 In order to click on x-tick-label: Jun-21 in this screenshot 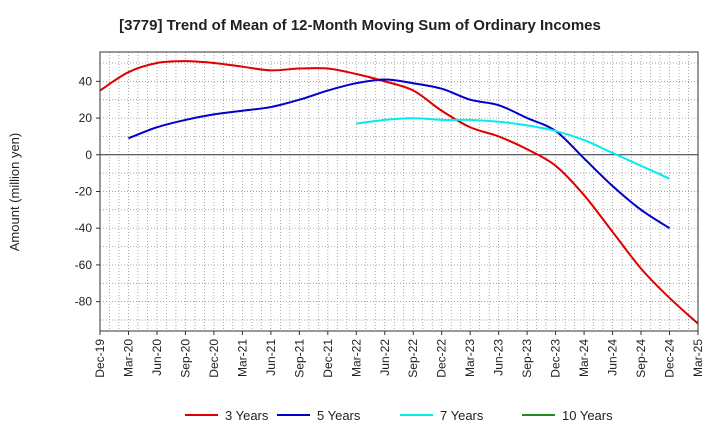, I will do `click(271, 357)`.